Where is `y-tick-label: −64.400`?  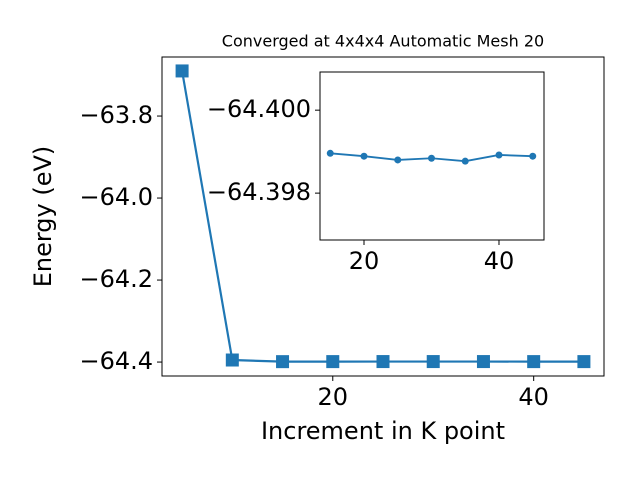
y-tick-label: −64.400 is located at coordinates (259, 109).